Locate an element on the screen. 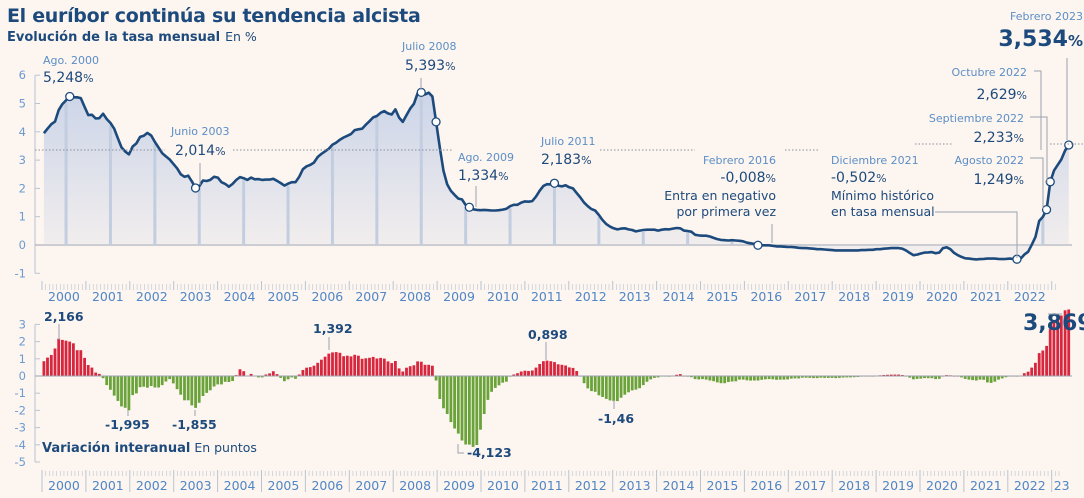 This screenshot has width=1084, height=498. x-tick-label: 2003 is located at coordinates (196, 485).